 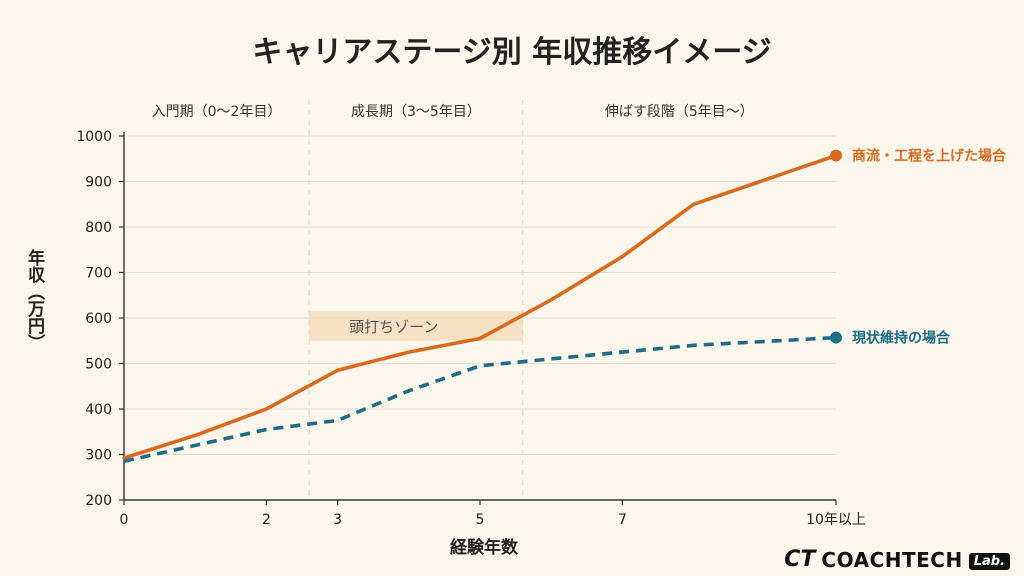 I want to click on plateau-zone-label: 頭打ちゾーン, so click(x=393, y=327).